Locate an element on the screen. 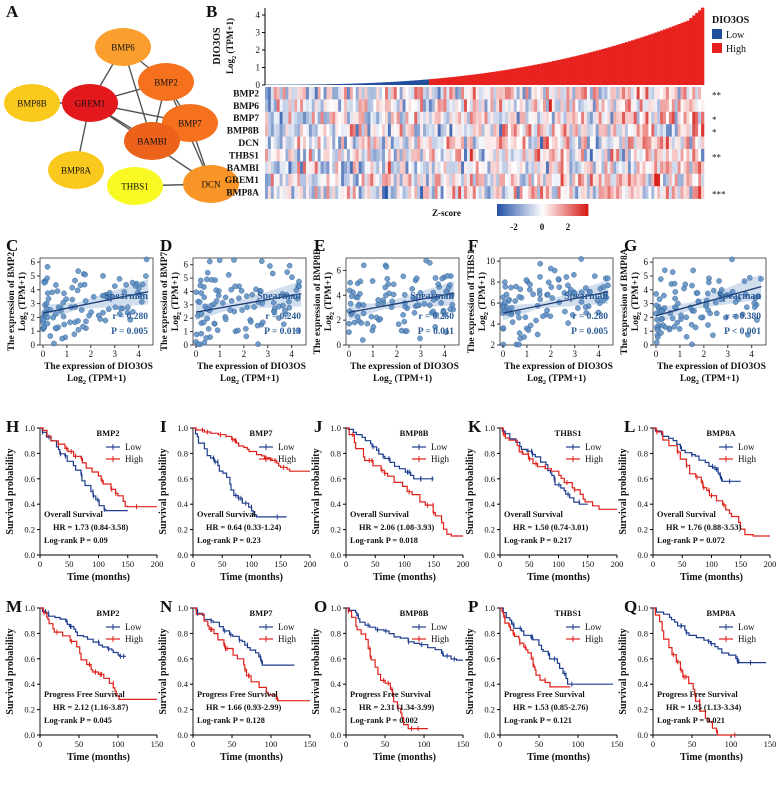 The image size is (783, 787). km-survival-type: Overall Survival is located at coordinates (533, 514).